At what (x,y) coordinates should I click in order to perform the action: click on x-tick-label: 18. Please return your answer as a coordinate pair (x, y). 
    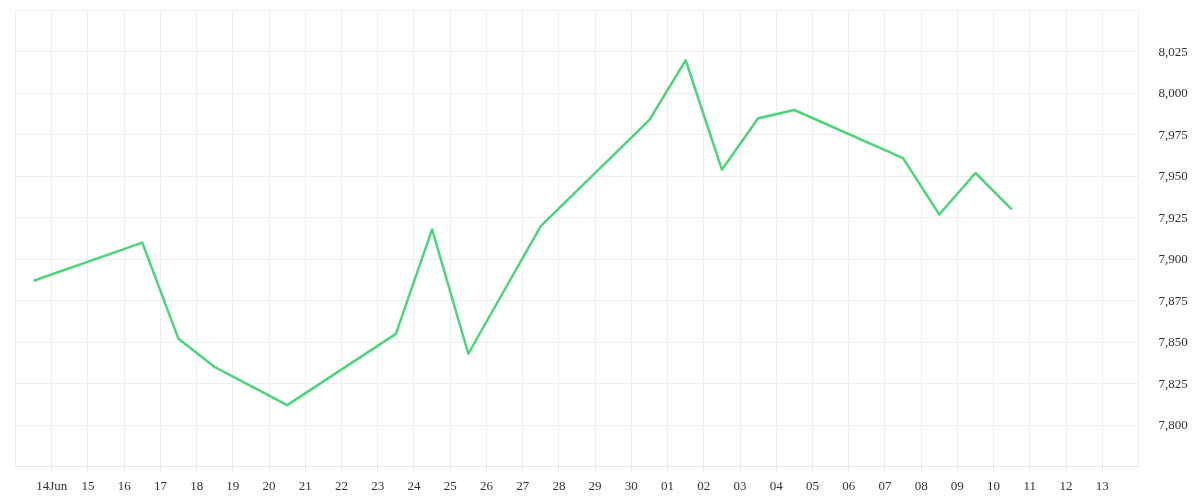
    Looking at the image, I should click on (197, 485).